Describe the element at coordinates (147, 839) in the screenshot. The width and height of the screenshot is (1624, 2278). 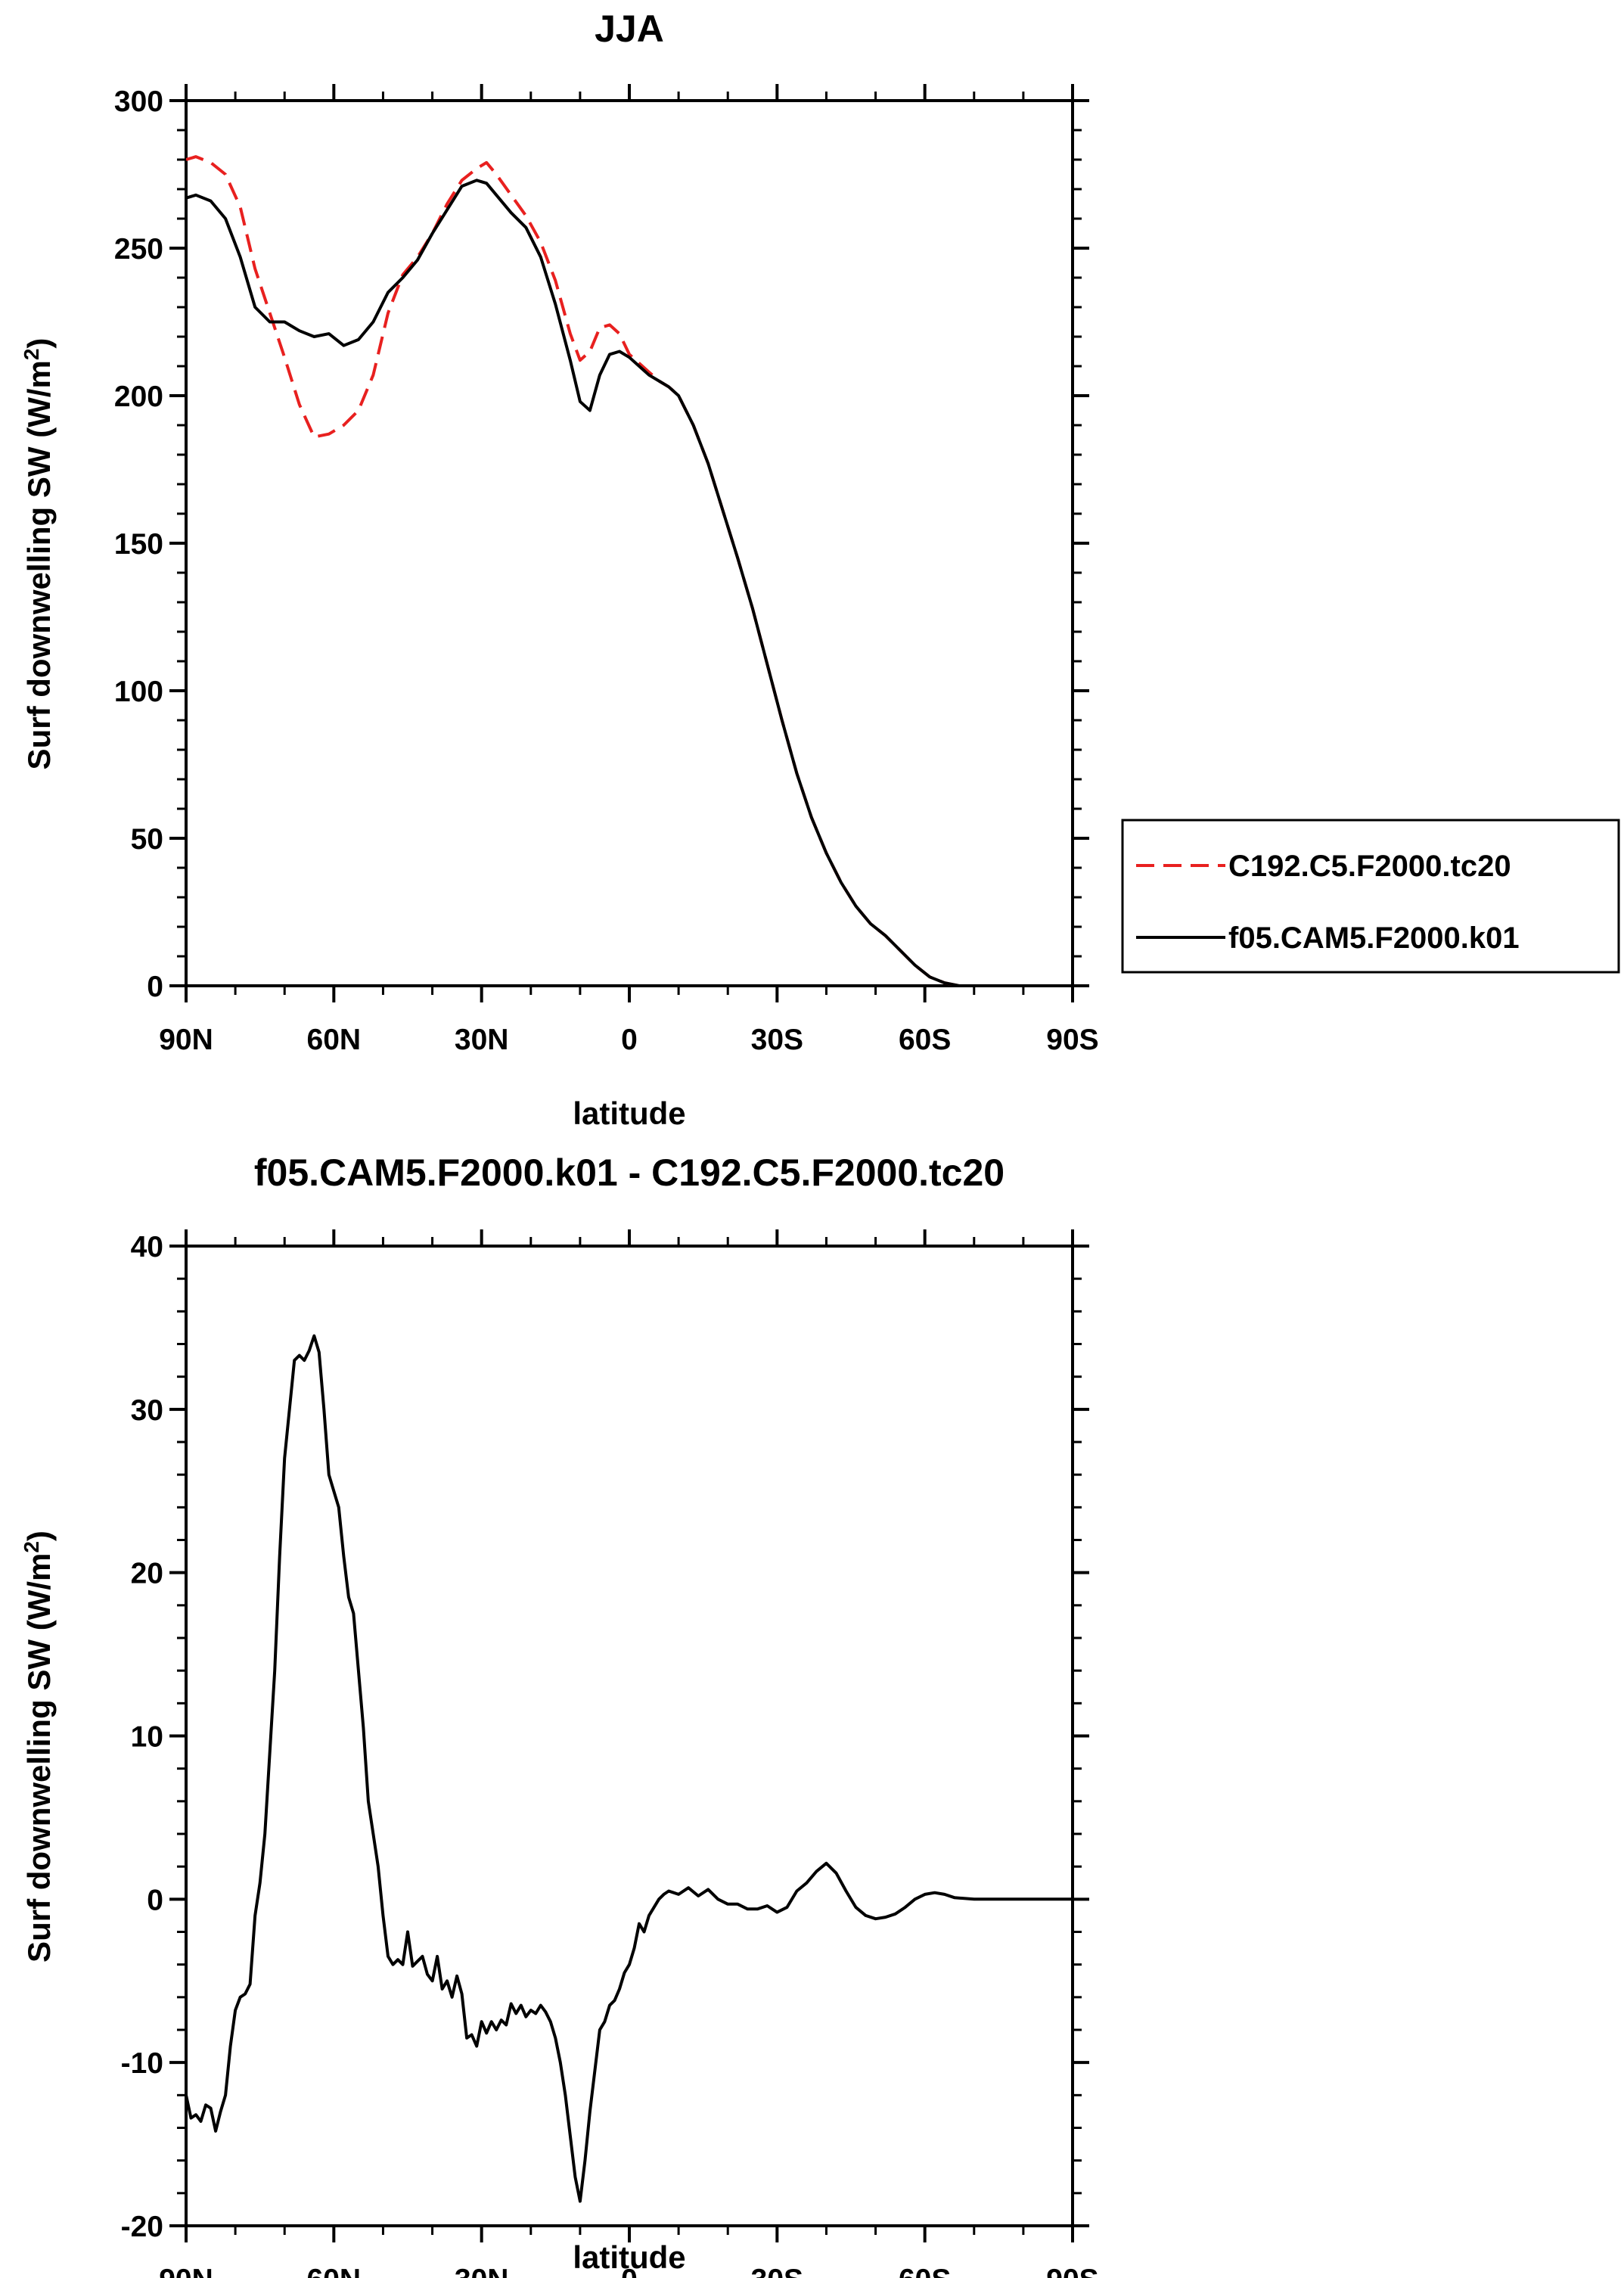
I see `y-tick-label: 50` at that location.